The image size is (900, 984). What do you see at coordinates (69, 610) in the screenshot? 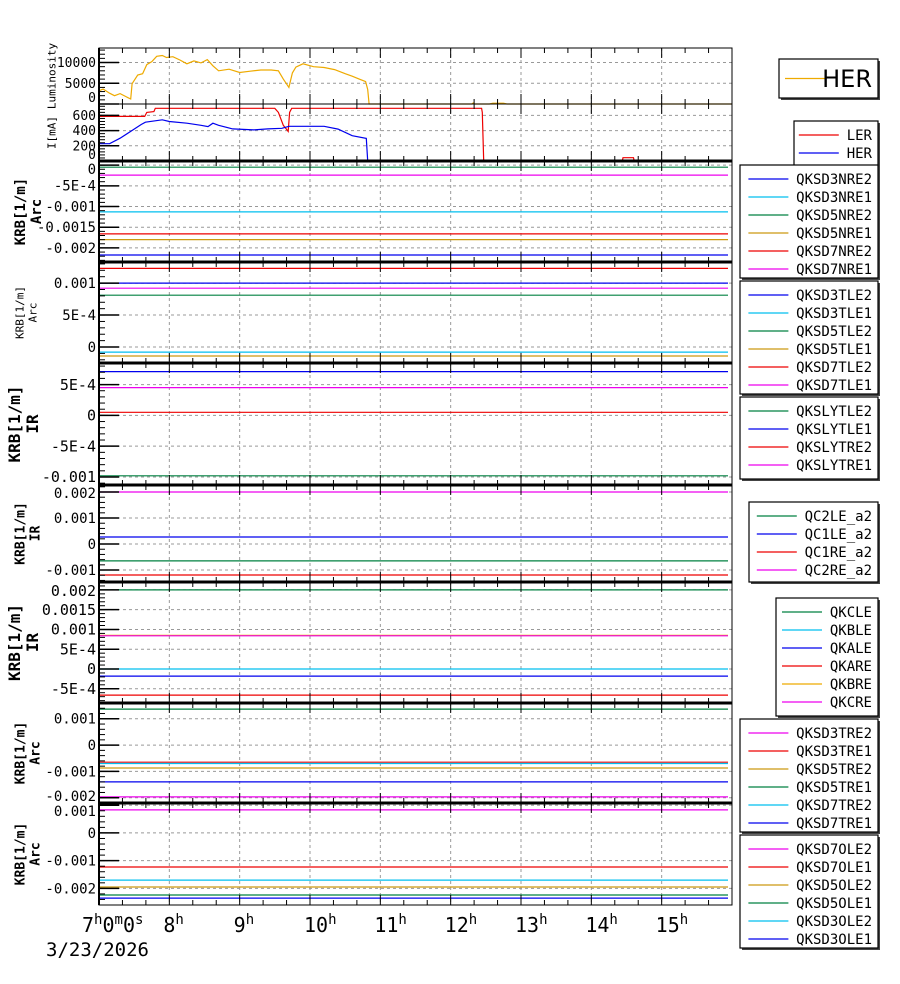
I see `y-tick-label: 0.0015` at bounding box center [69, 610].